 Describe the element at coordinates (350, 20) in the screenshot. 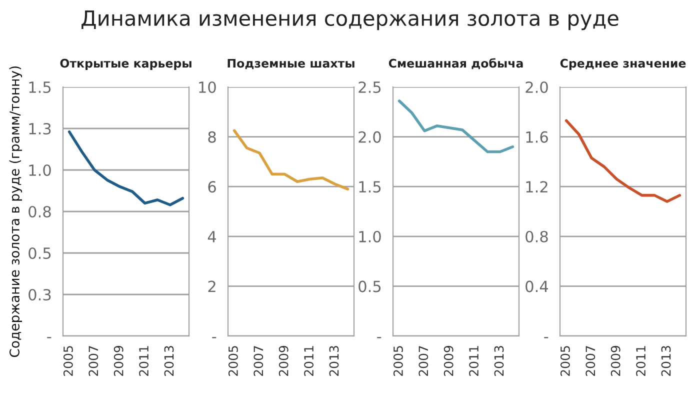

I see `text: Динамика изменения содержания золота в руде` at that location.